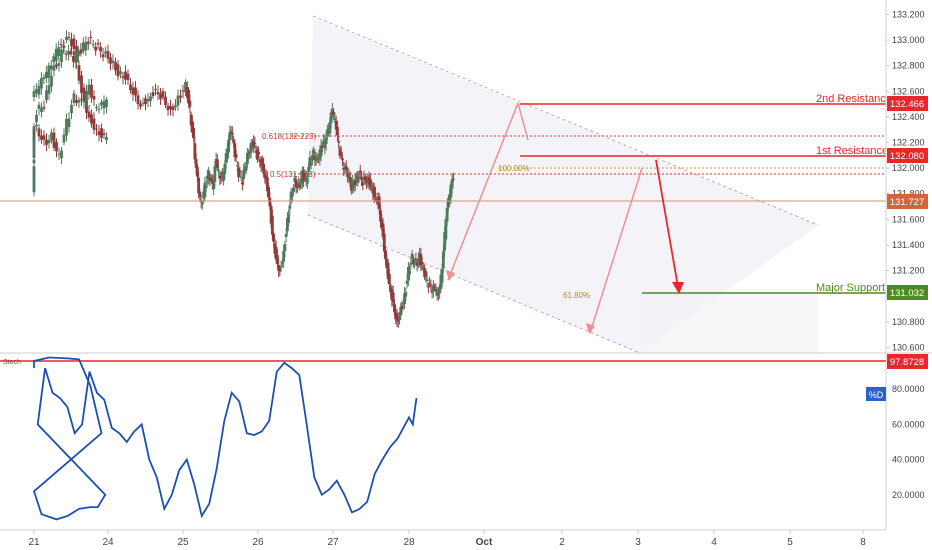 Image resolution: width=932 pixels, height=550 pixels. I want to click on price-tick-label: 132.800, so click(908, 66).